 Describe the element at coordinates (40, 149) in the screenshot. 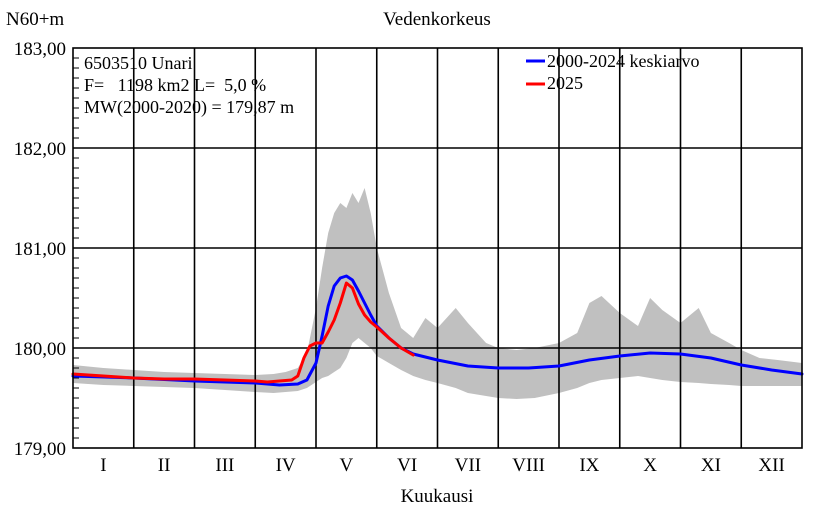

I see `y-tick-label: 182,00` at that location.